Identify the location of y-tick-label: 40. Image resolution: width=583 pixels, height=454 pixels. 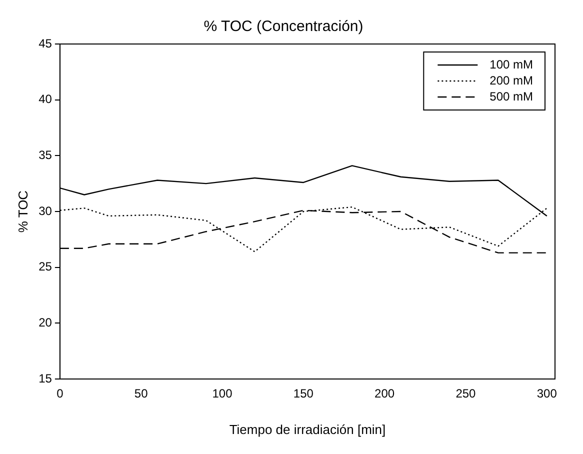
(45, 99).